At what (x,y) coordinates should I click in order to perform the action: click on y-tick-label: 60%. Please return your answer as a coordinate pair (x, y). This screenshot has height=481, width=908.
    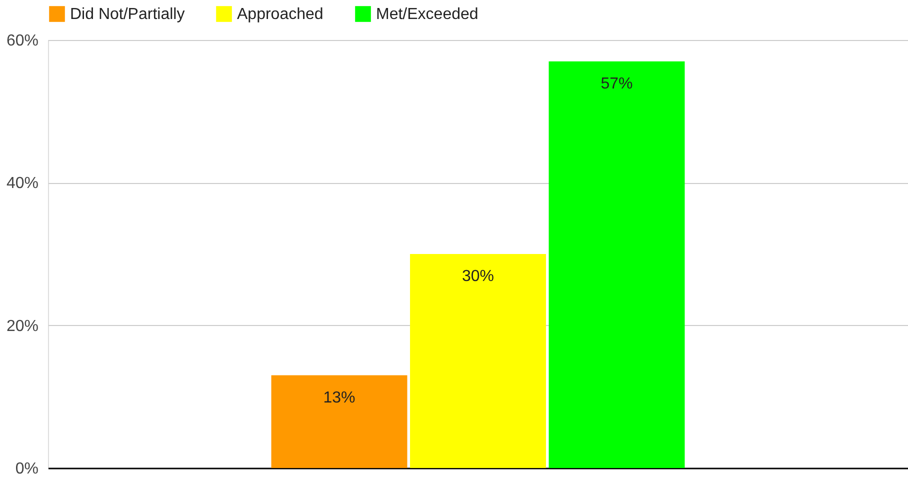
    Looking at the image, I should click on (22, 41).